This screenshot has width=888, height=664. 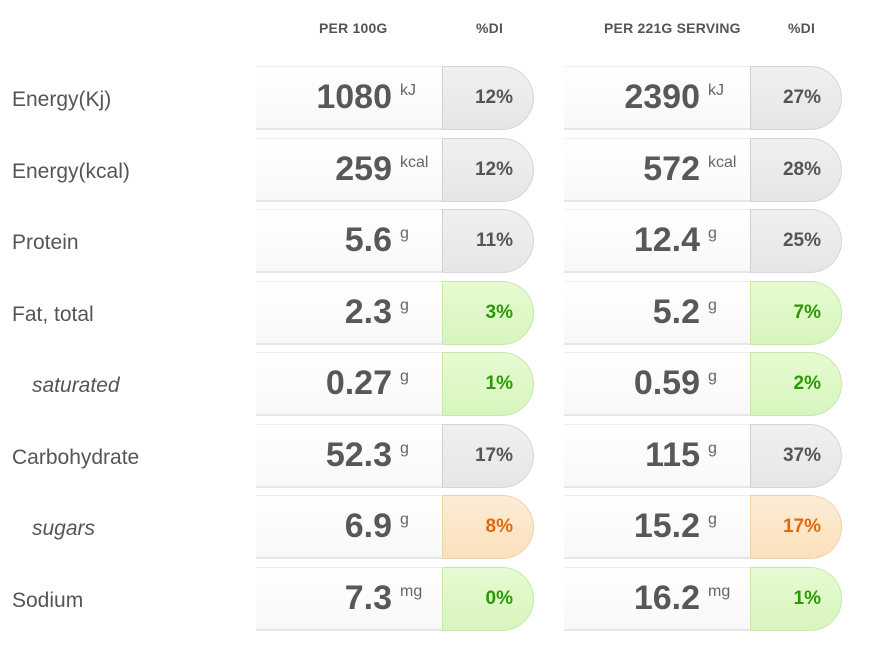 What do you see at coordinates (493, 455) in the screenshot?
I see `daily-intake-percent-per-100g: 17%` at bounding box center [493, 455].